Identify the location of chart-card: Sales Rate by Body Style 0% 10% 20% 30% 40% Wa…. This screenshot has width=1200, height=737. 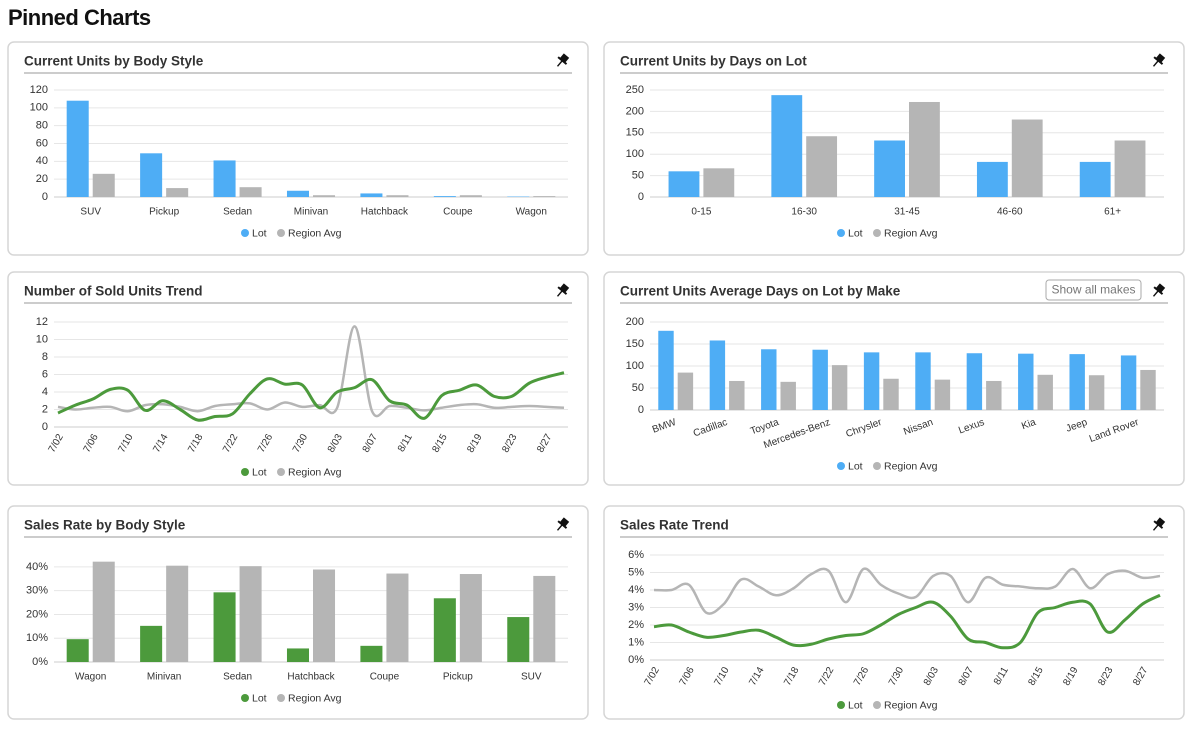
(298, 612).